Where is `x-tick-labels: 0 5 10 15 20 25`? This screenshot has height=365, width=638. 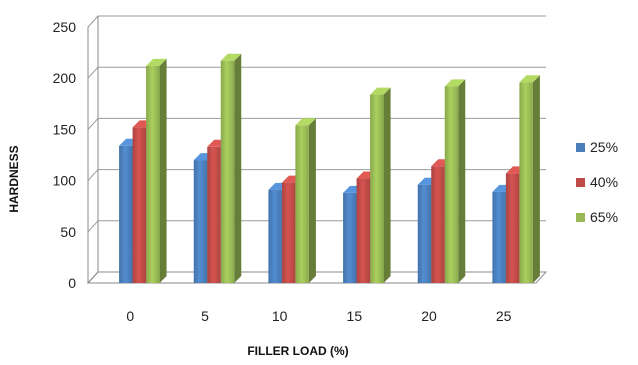 x-tick-labels: 0 5 10 15 20 25 is located at coordinates (318, 316).